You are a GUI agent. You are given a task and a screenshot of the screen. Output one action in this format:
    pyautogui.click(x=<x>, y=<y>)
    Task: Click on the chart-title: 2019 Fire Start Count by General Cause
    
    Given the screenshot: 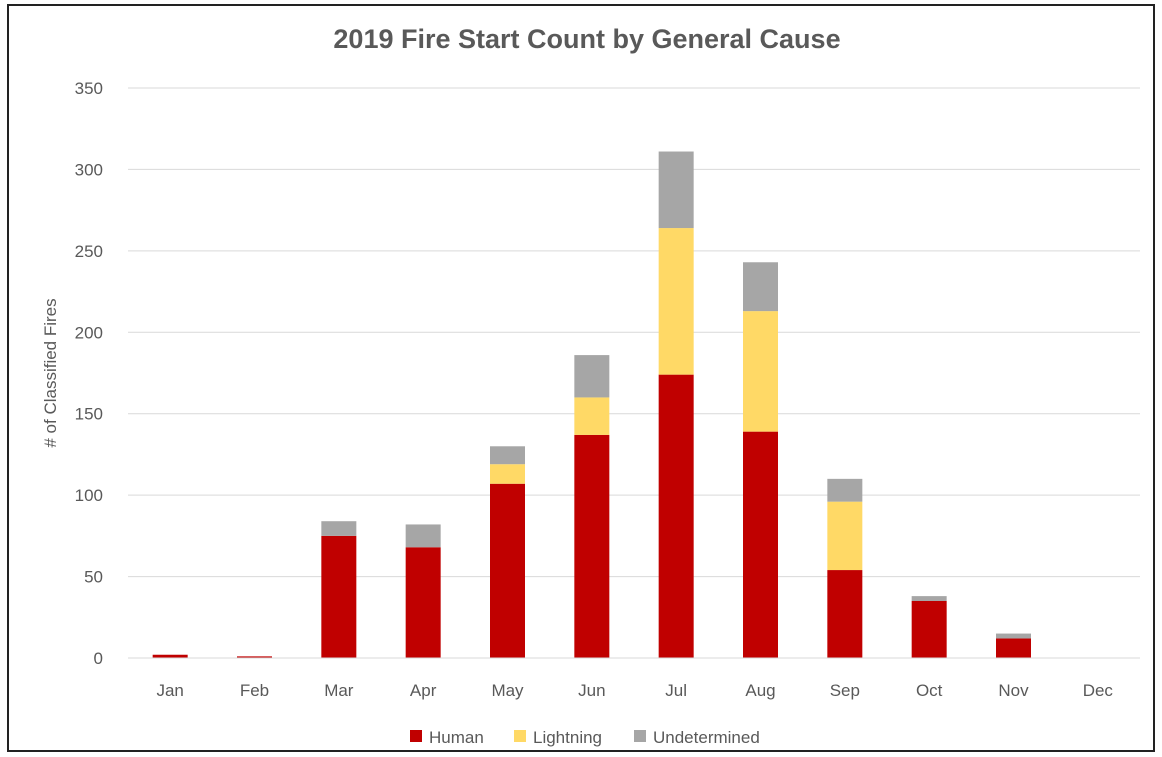 What is the action you would take?
    pyautogui.click(x=586, y=39)
    